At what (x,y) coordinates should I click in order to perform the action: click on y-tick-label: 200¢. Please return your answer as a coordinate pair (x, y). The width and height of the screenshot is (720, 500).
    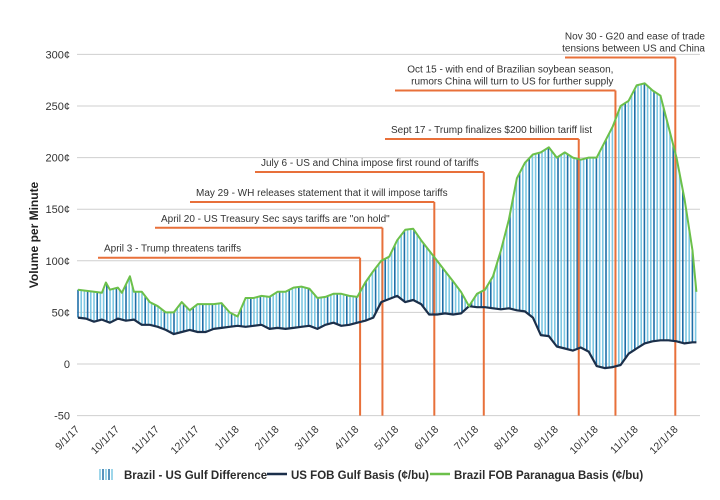
    Looking at the image, I should click on (58, 159).